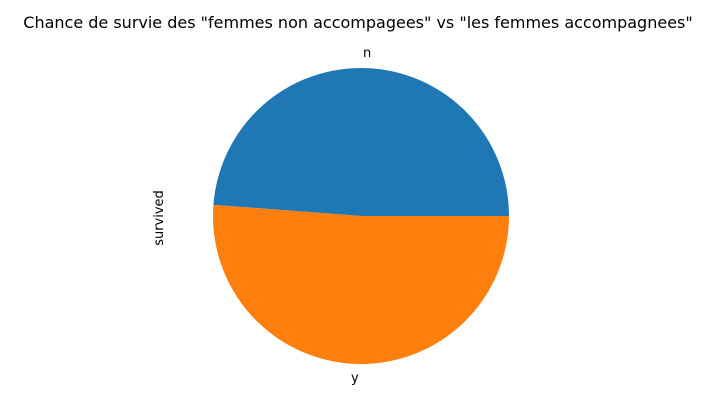 This screenshot has height=415, width=721. I want to click on y-axis-label: survived, so click(159, 218).